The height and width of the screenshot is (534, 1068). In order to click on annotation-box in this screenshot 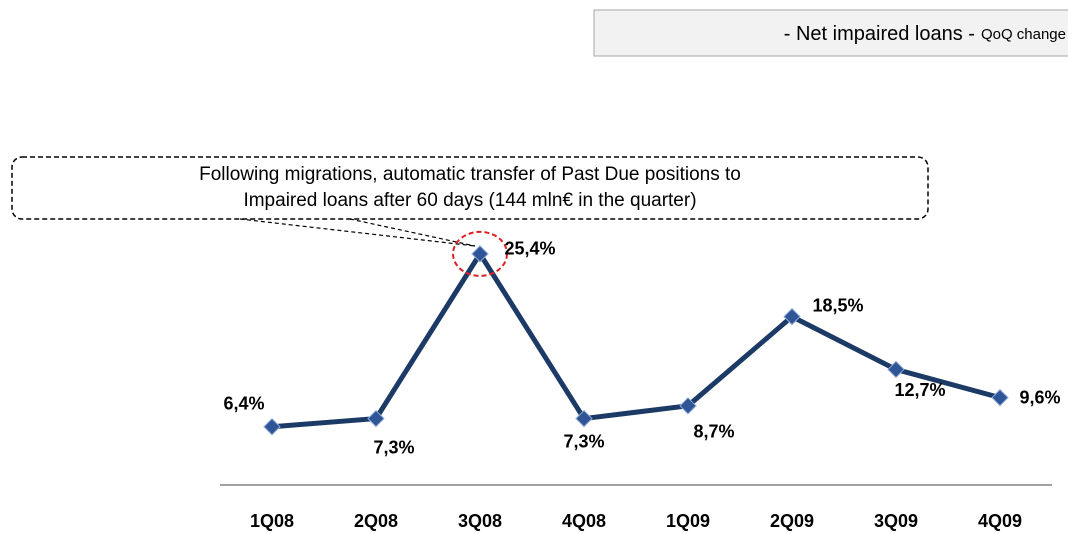, I will do `click(470, 188)`.